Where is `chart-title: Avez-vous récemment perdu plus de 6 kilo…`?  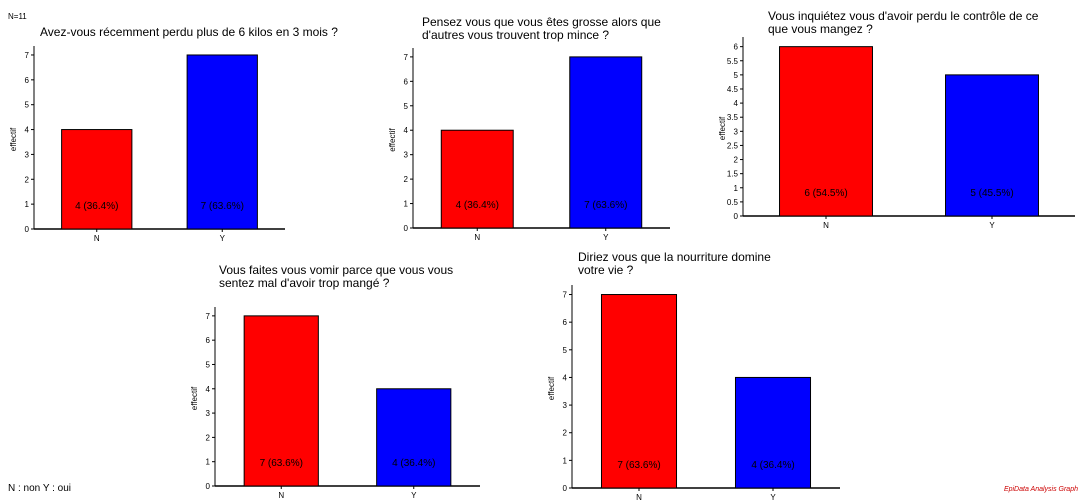 chart-title: Avez-vous récemment perdu plus de 6 kilo… is located at coordinates (189, 32).